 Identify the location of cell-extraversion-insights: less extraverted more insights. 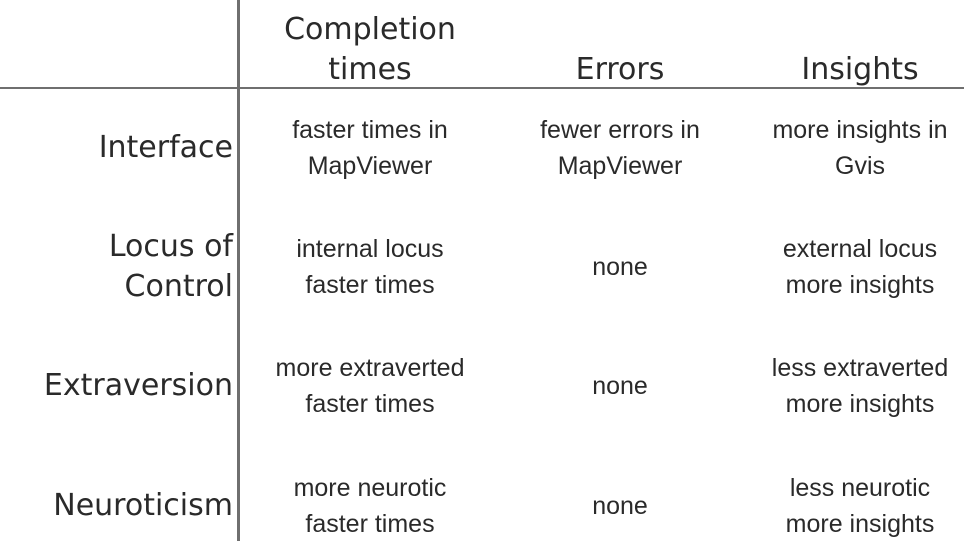
(860, 386).